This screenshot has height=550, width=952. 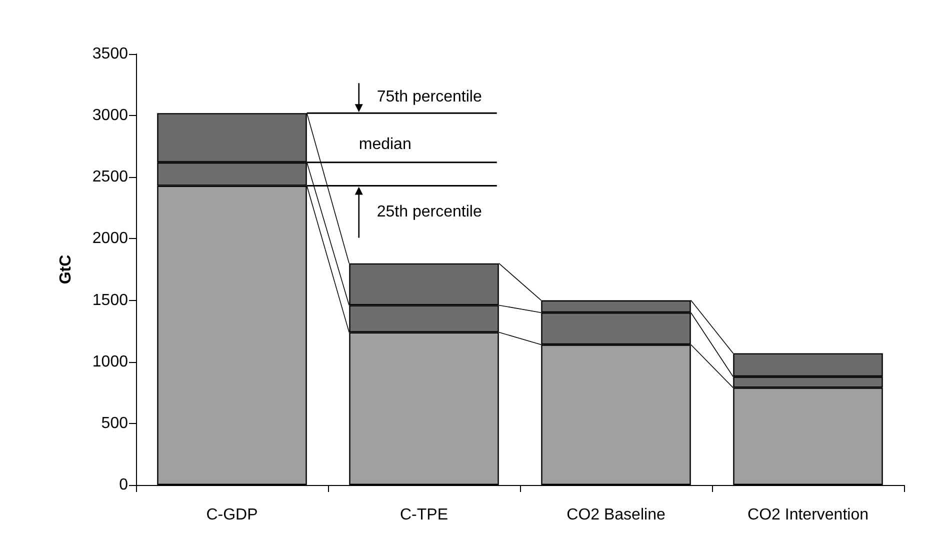 What do you see at coordinates (616, 515) in the screenshot?
I see `x-tick-label: CO2 Baseline` at bounding box center [616, 515].